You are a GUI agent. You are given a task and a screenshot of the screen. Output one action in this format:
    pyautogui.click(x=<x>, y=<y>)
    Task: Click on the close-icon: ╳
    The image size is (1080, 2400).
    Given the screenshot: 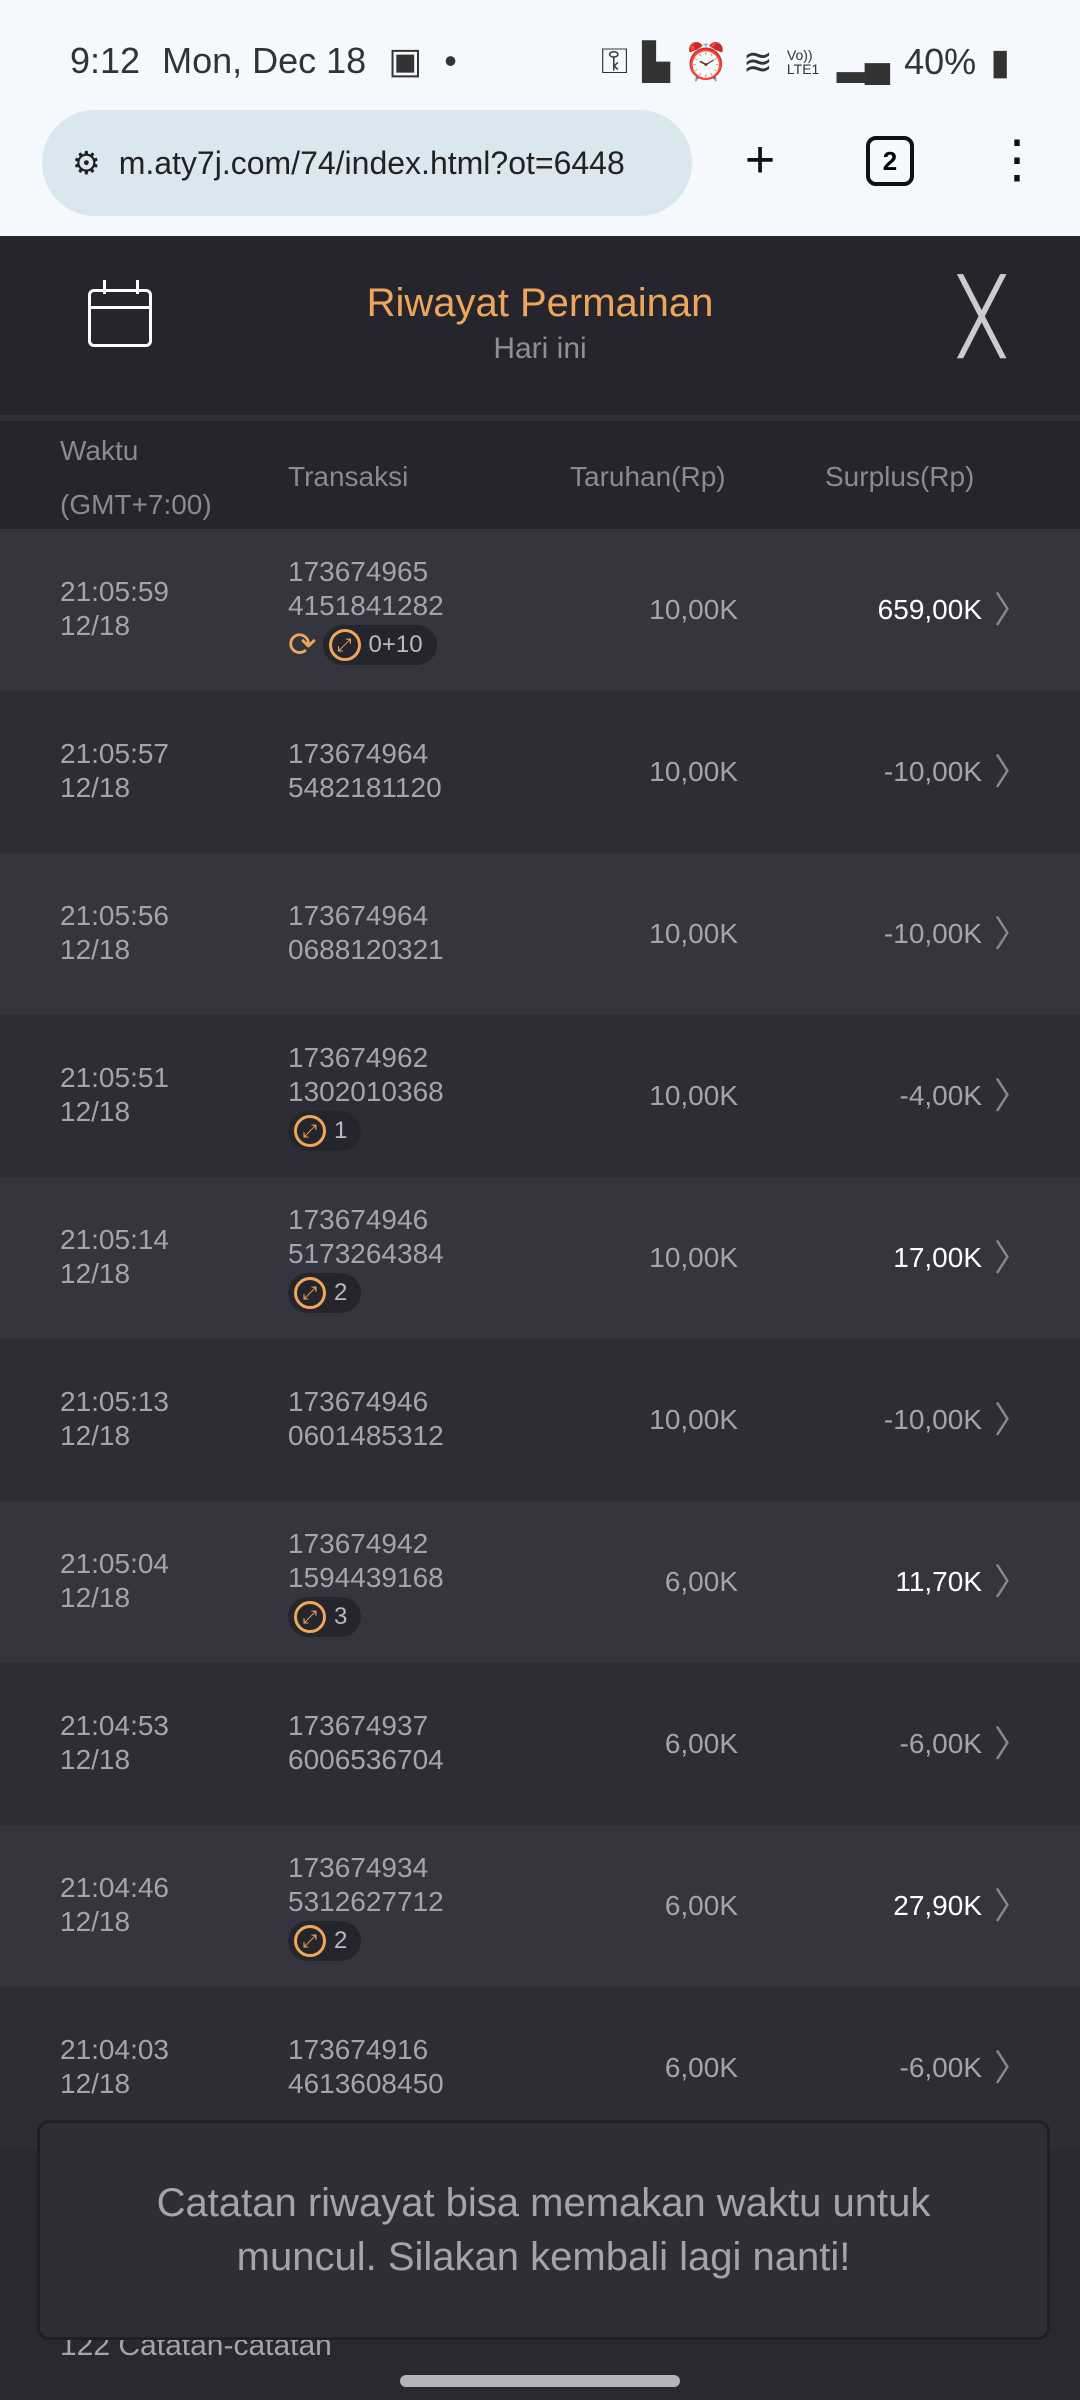 What is the action you would take?
    pyautogui.click(x=982, y=317)
    